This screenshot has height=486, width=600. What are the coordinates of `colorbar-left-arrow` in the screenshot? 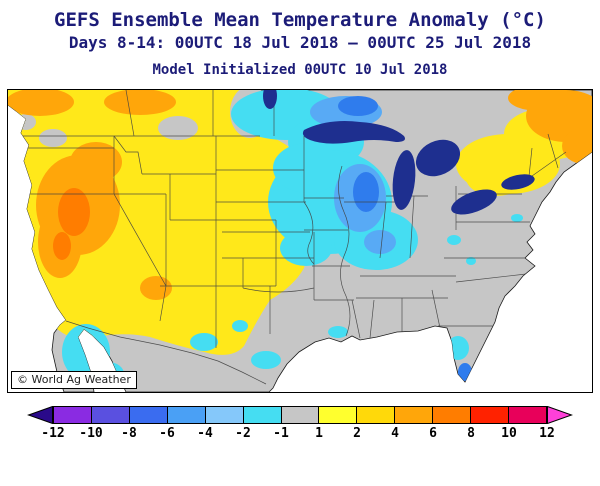 It's located at (40, 415).